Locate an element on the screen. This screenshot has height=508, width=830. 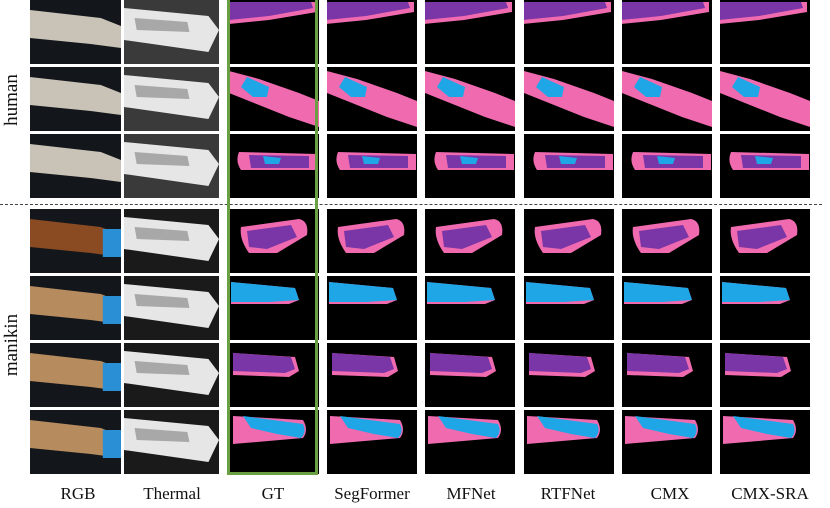
column-label-gt: GT is located at coordinates (273, 493).